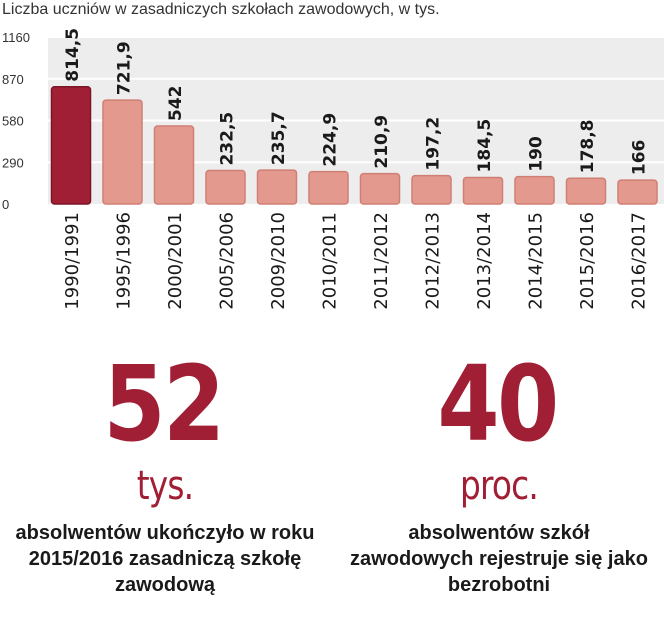 The height and width of the screenshot is (640, 664). I want to click on bar-value-label: 178,8, so click(588, 146).